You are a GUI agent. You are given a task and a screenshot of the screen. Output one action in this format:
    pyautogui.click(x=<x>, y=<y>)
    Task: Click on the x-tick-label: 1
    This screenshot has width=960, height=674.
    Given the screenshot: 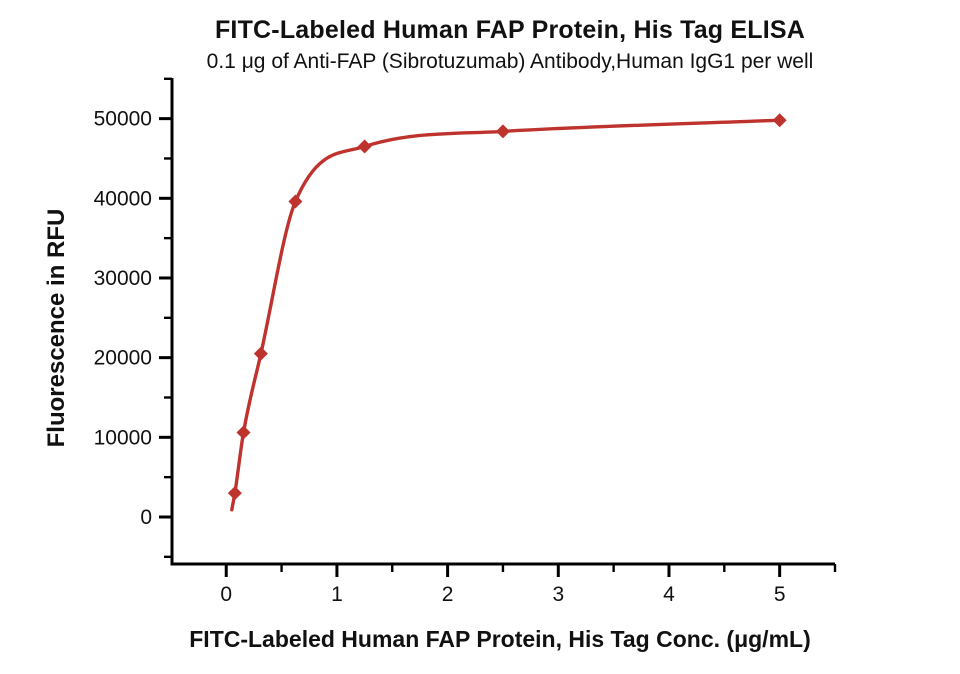 What is the action you would take?
    pyautogui.click(x=337, y=594)
    